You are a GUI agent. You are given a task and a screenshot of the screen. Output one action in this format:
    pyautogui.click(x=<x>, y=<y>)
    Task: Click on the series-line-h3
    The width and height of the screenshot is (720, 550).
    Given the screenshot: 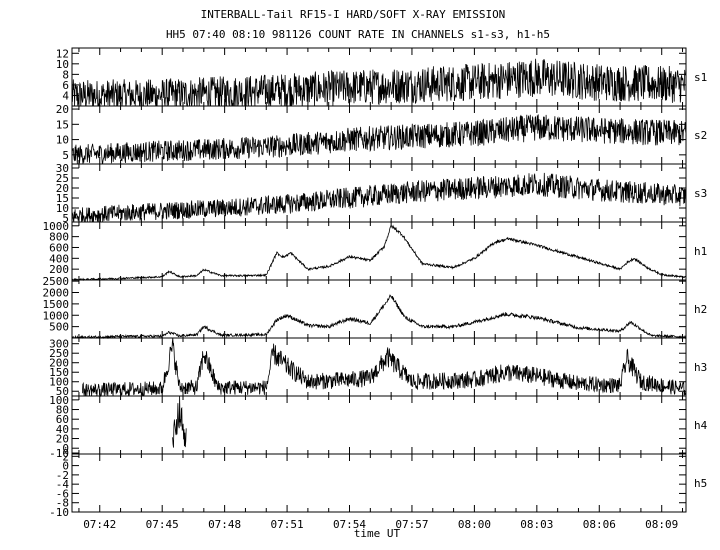 What is the action you would take?
    pyautogui.click(x=384, y=367)
    